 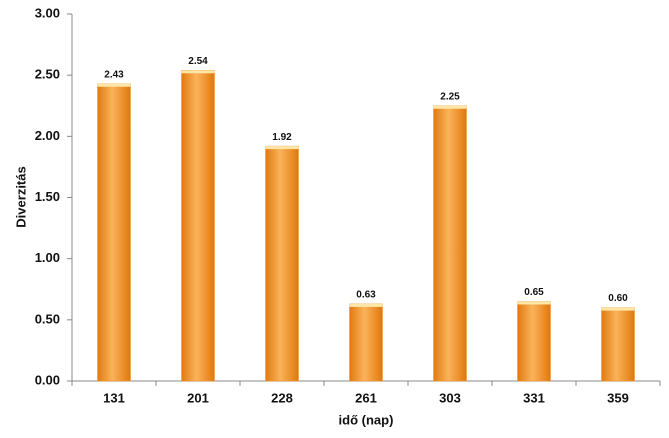 What do you see at coordinates (366, 419) in the screenshot?
I see `x-axis-label: idő (nap)` at bounding box center [366, 419].